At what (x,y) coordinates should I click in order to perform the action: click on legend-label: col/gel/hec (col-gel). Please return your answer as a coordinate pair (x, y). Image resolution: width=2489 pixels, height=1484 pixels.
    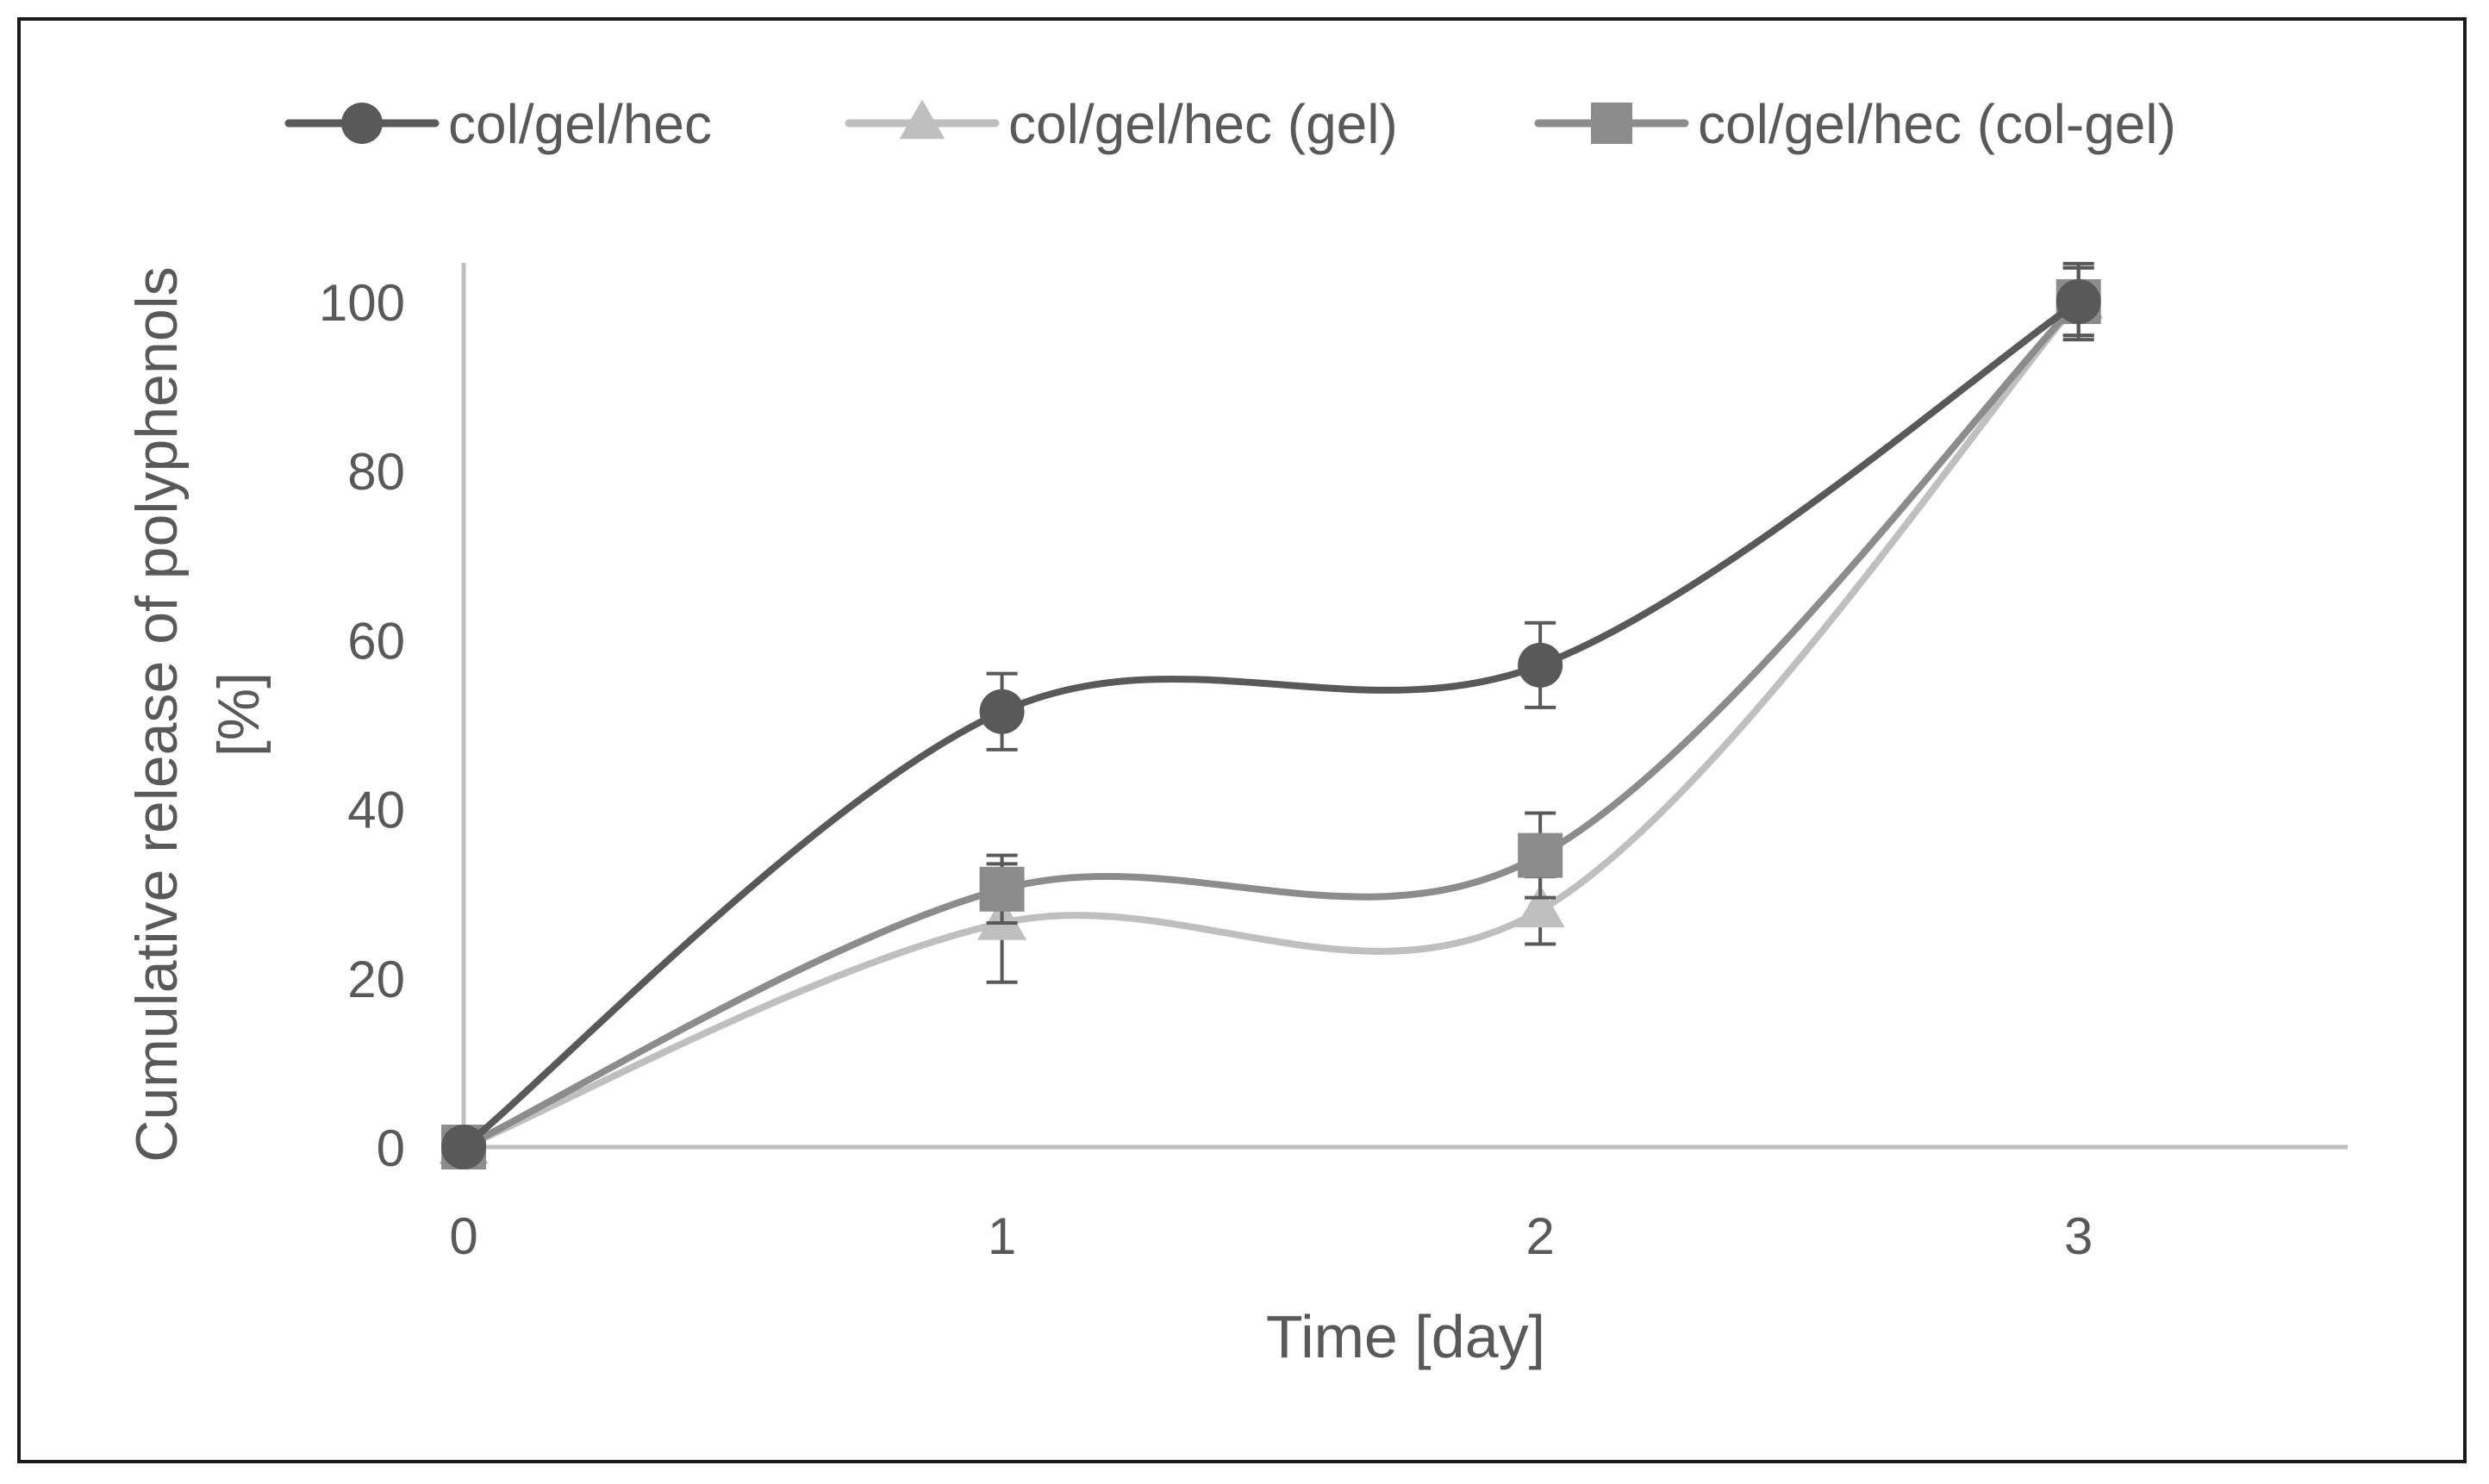
    Looking at the image, I should click on (1937, 124).